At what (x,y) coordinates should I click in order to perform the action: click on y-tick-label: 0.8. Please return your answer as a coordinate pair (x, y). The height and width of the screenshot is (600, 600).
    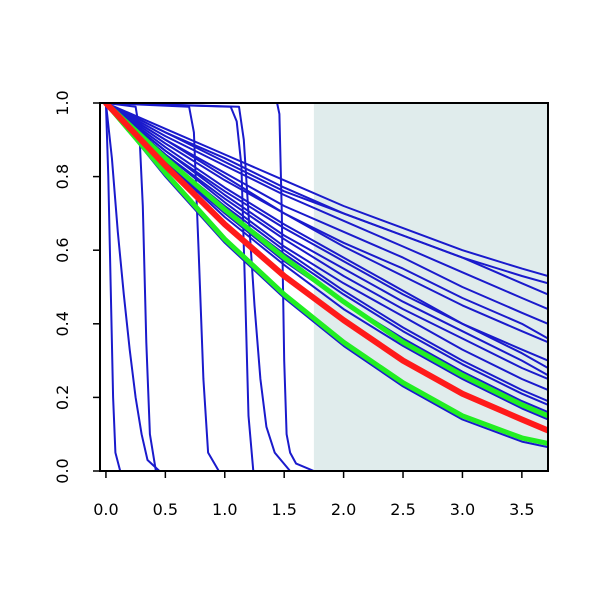
    Looking at the image, I should click on (62, 176).